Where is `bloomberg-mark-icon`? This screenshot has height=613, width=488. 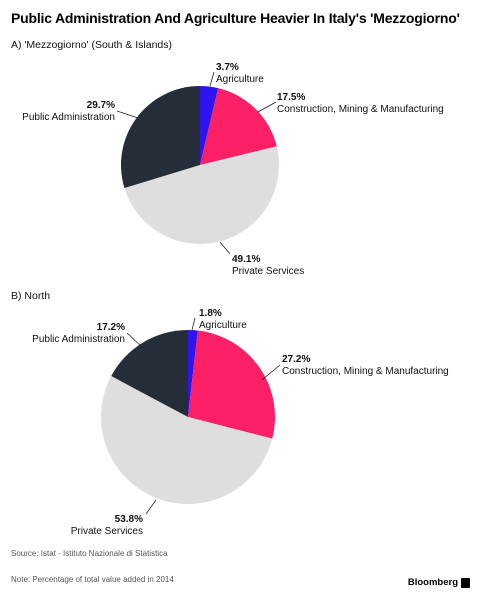 bloomberg-mark-icon is located at coordinates (465, 583).